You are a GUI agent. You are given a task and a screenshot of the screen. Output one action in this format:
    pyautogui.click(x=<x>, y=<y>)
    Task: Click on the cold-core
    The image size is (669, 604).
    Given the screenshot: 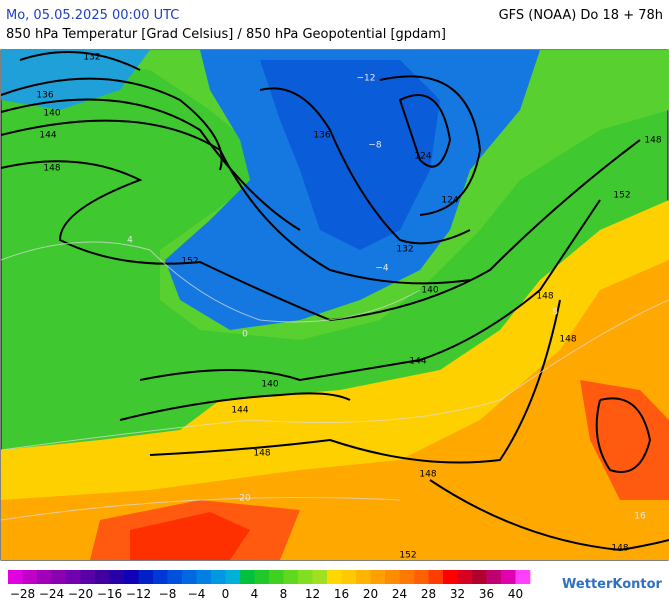 What is the action you would take?
    pyautogui.click(x=350, y=155)
    